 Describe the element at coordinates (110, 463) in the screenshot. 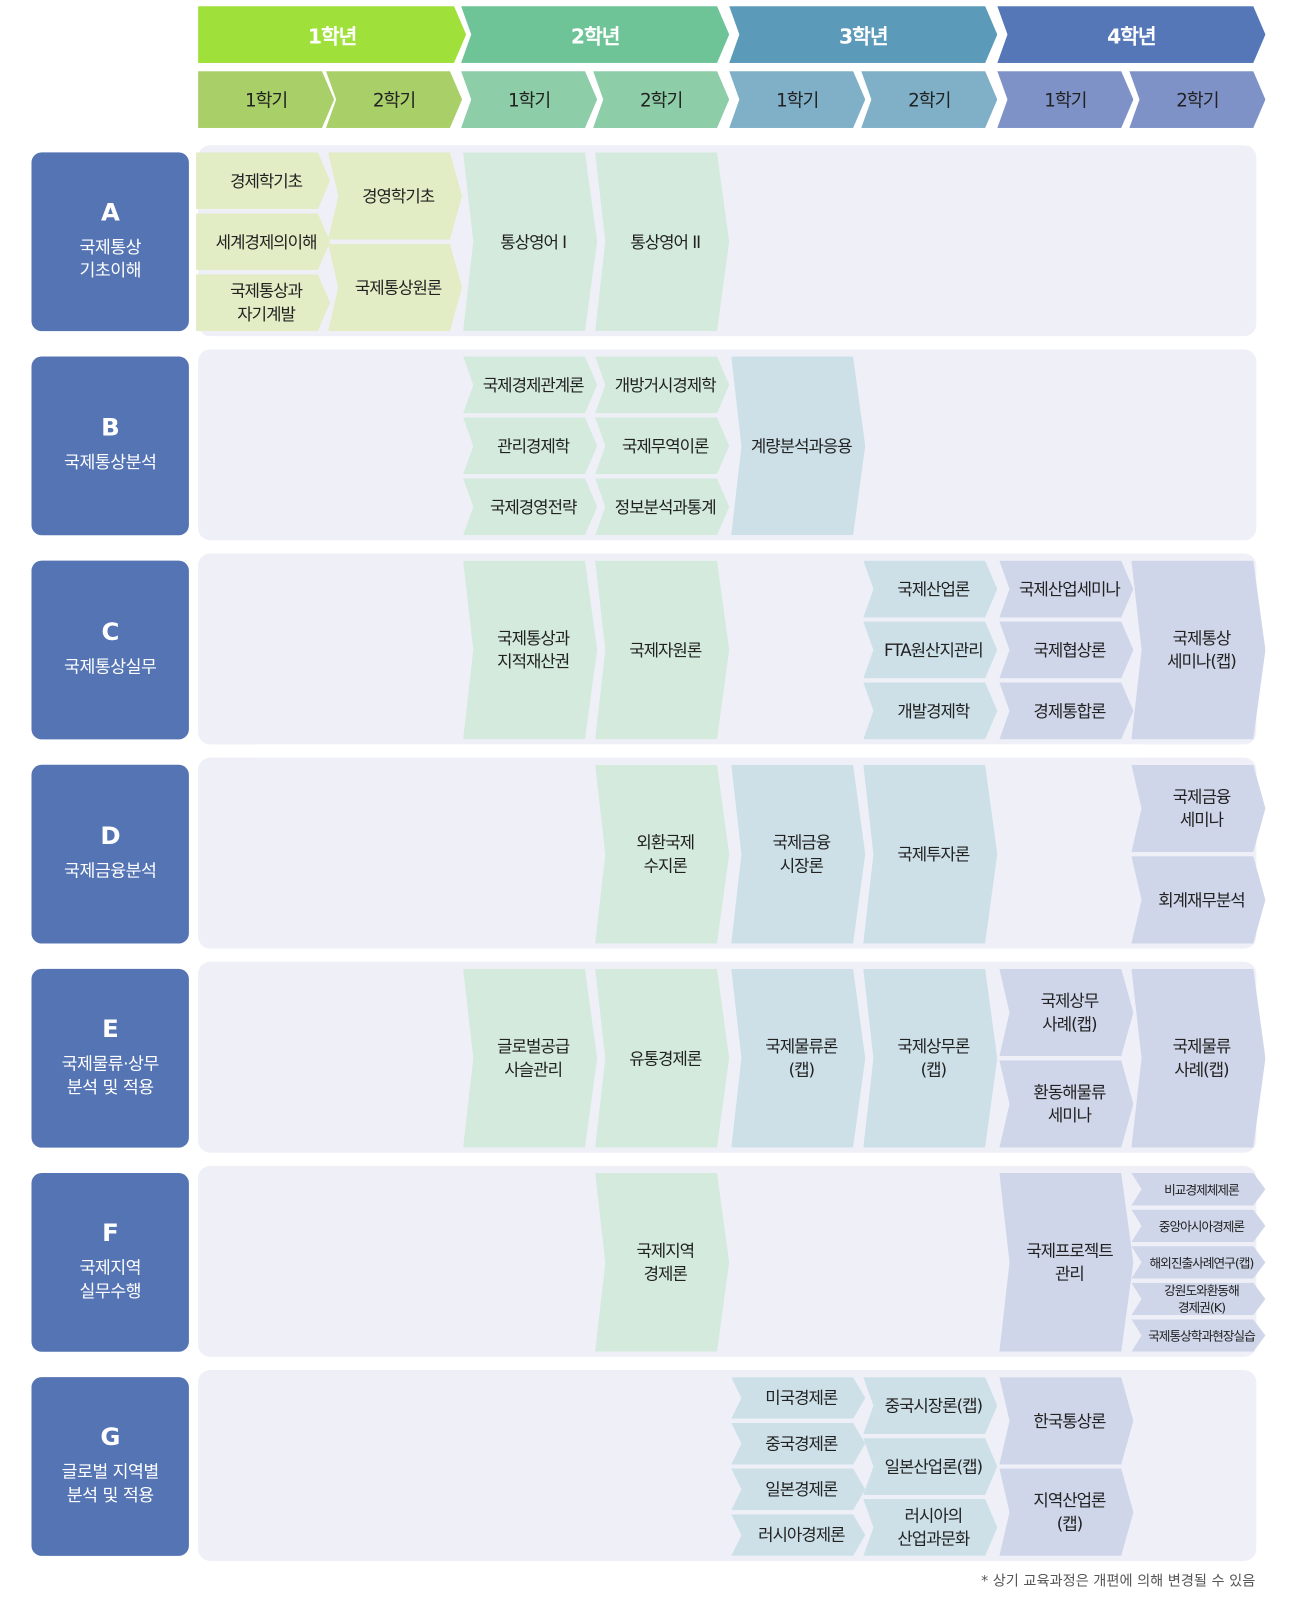

I see `category-title: 국제통상분석` at that location.